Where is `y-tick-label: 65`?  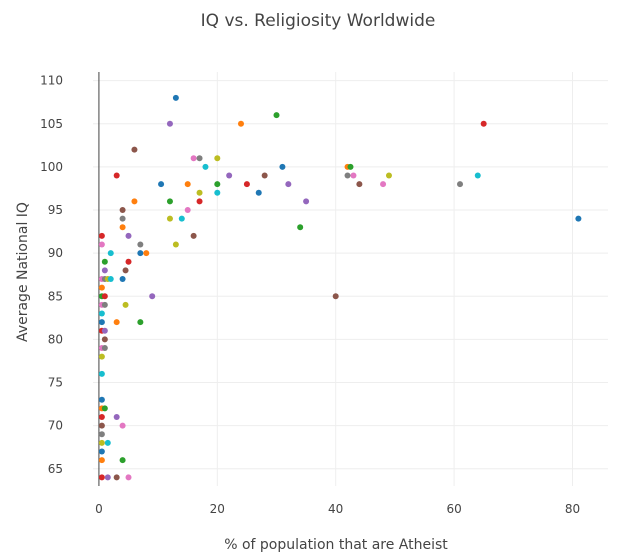 y-tick-label: 65 is located at coordinates (55, 469).